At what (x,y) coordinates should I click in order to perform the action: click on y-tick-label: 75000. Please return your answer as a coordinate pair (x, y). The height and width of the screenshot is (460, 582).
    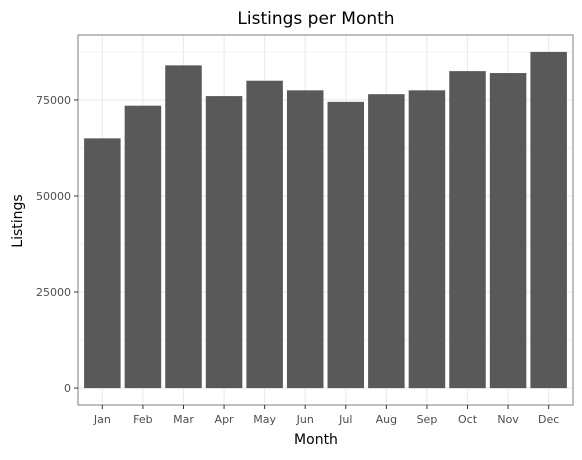
    Looking at the image, I should click on (53, 100).